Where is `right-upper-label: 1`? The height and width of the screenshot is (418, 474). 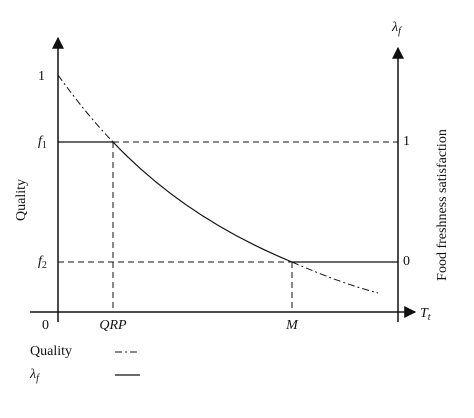 right-upper-label: 1 is located at coordinates (406, 141).